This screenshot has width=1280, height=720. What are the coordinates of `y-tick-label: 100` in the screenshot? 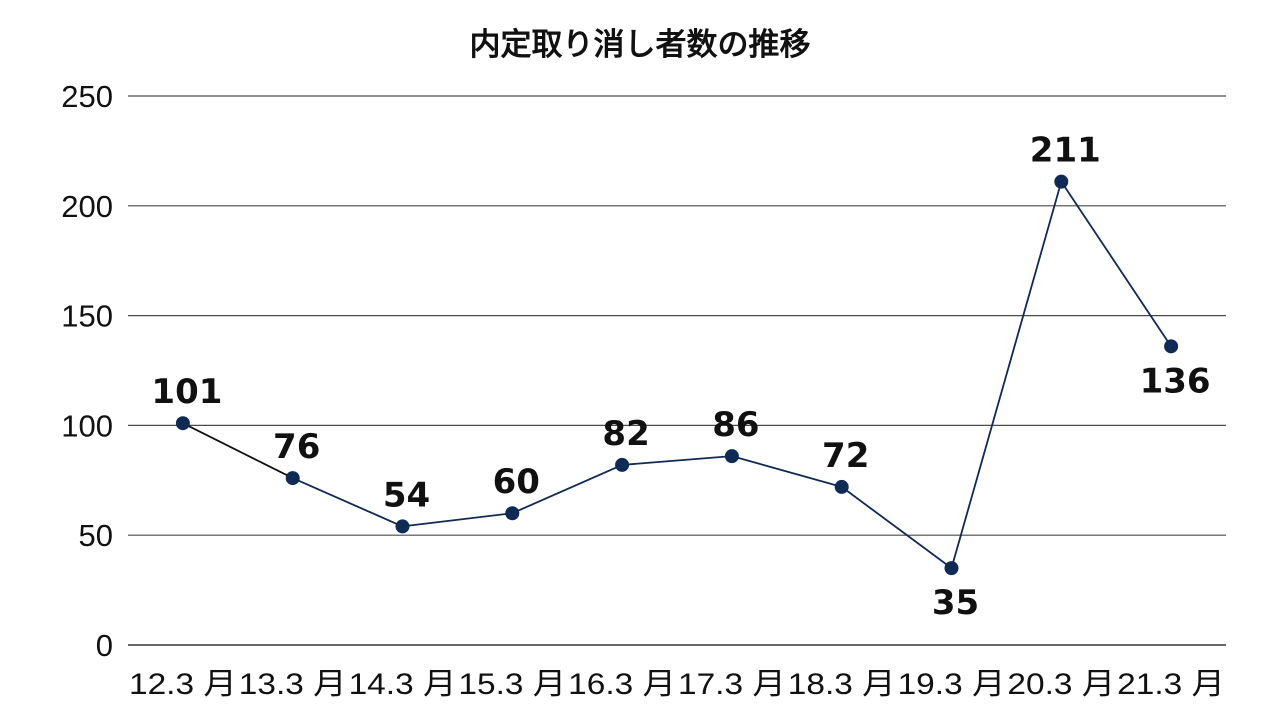 It's located at (87, 425).